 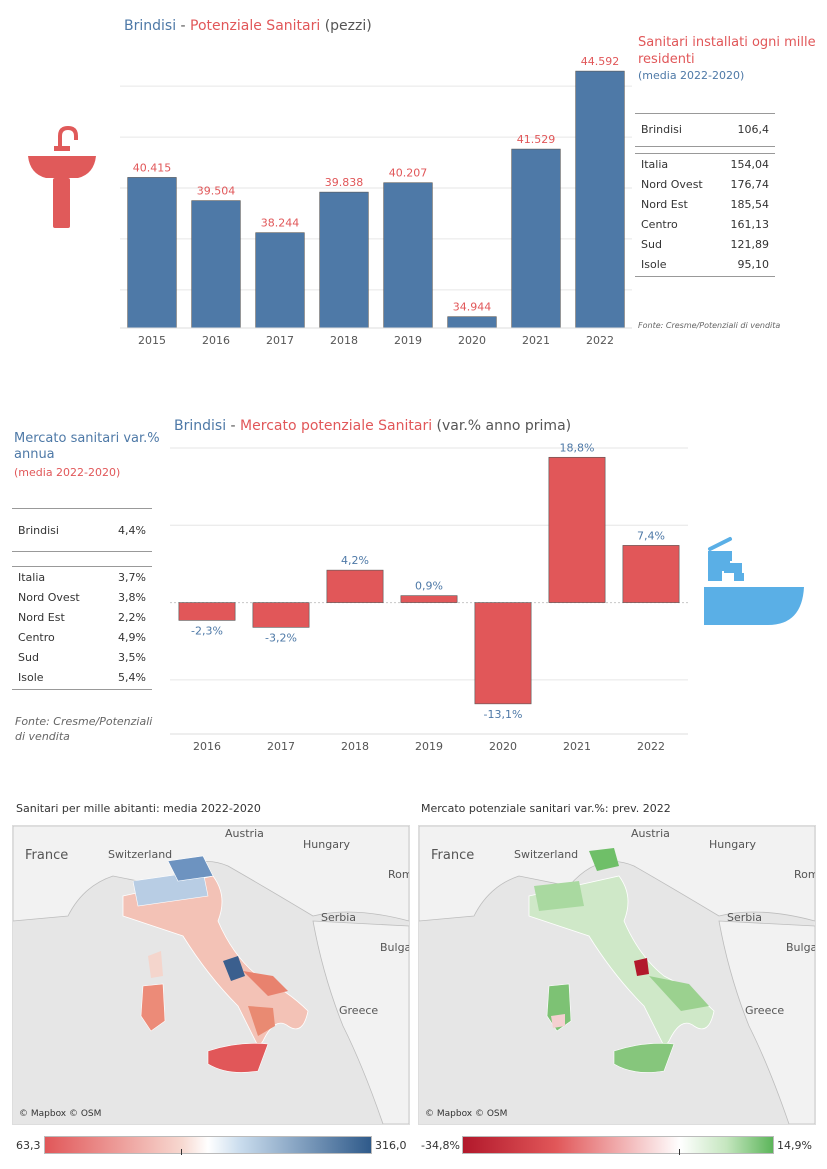 What do you see at coordinates (750, 204) in the screenshot?
I see `region-value: 185,54` at bounding box center [750, 204].